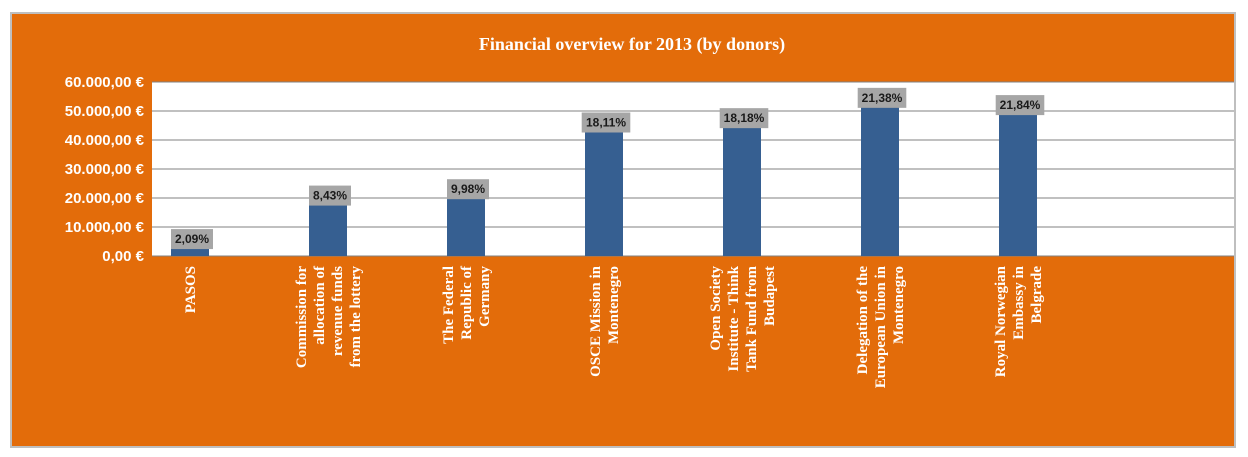  Describe the element at coordinates (338, 311) in the screenshot. I see `x-tick-label-line: revenue funds` at that location.